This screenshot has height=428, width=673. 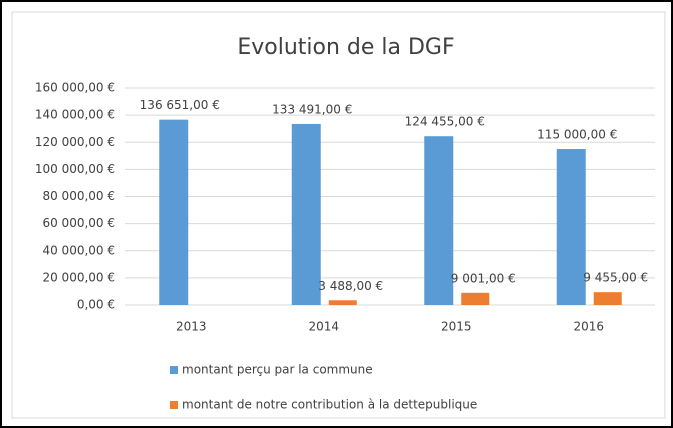 I want to click on chart-title: Evolution de la DGF, so click(x=345, y=47).